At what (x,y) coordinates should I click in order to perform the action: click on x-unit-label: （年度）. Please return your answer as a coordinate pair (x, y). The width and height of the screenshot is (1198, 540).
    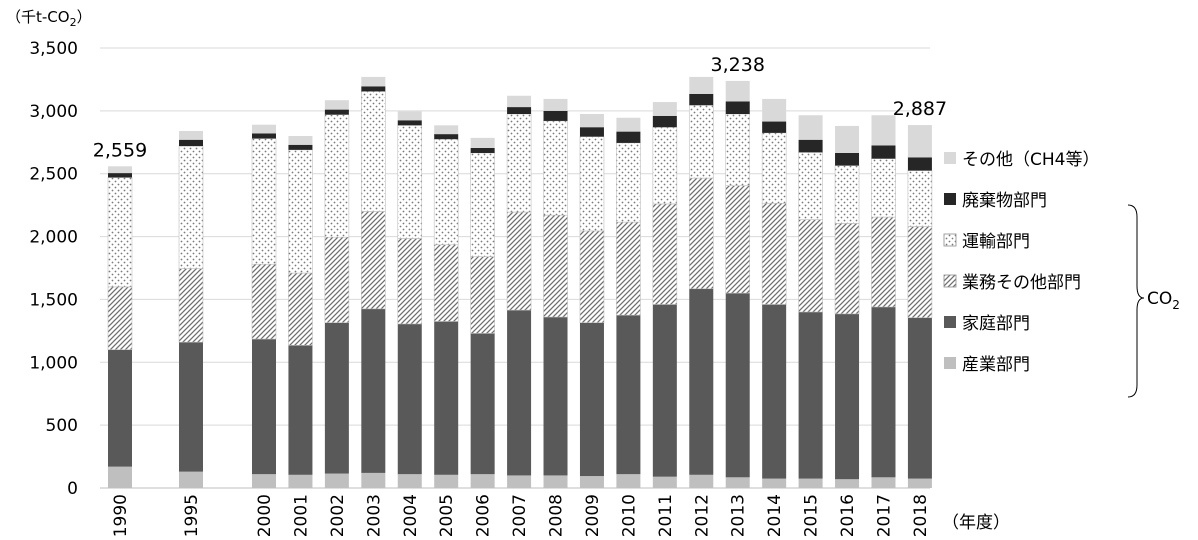
    Looking at the image, I should click on (976, 523).